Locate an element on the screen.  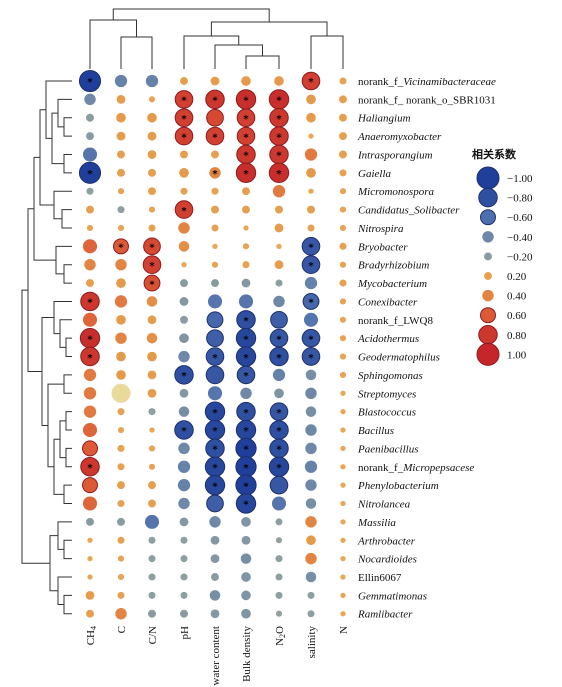
cell-r0-c5 is located at coordinates (246, 81).